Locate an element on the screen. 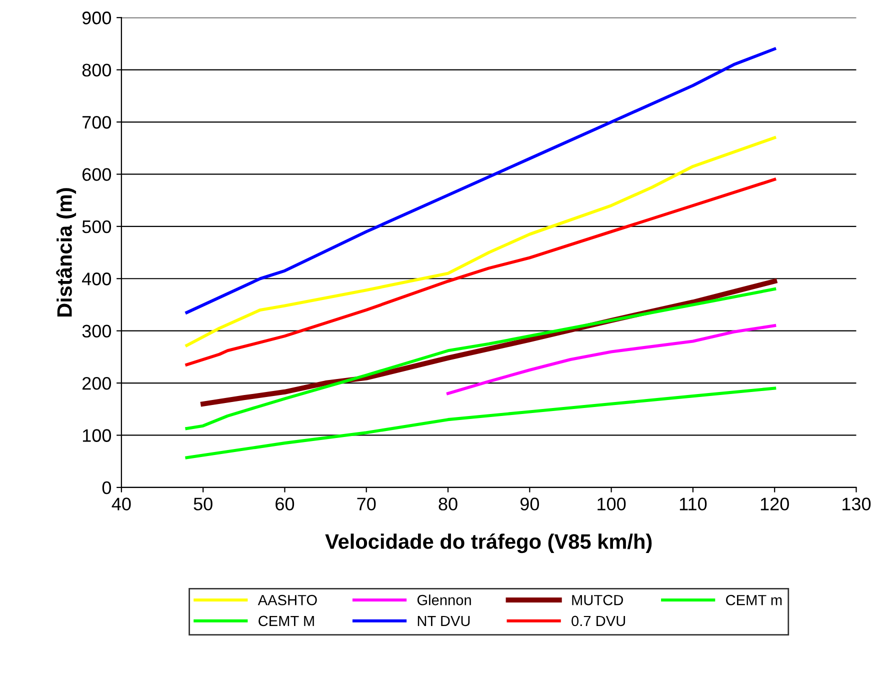 Image resolution: width=880 pixels, height=677 pixels. x-tick-label: 60 is located at coordinates (285, 504).